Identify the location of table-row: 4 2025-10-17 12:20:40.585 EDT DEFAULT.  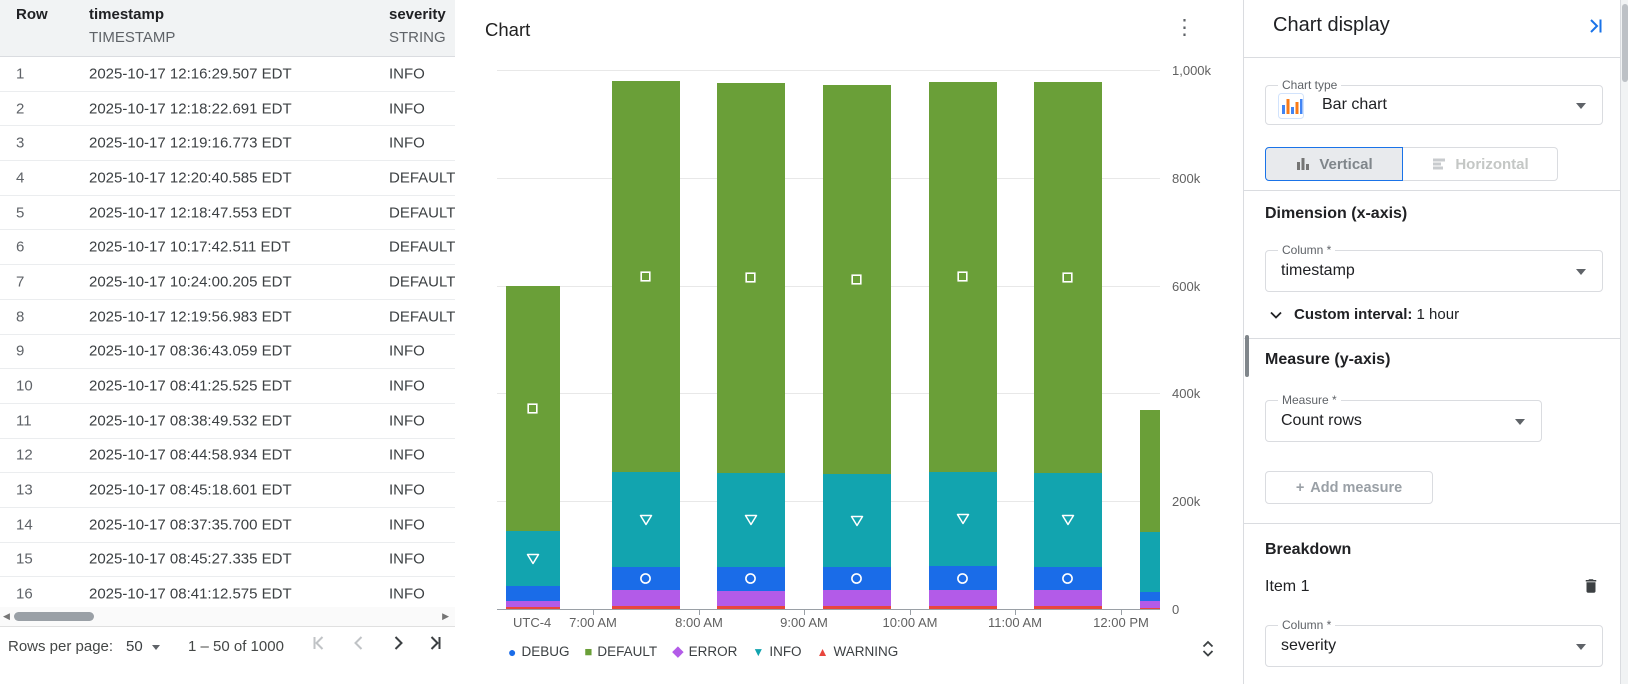
(227, 178).